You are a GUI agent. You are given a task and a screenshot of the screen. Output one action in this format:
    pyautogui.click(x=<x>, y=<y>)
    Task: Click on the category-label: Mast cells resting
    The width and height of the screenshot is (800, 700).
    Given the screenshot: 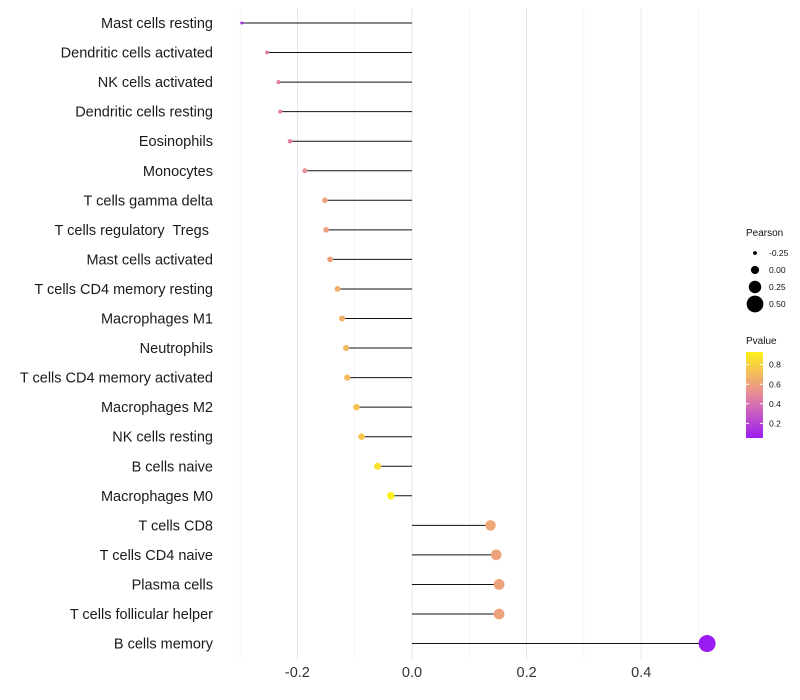 What is the action you would take?
    pyautogui.click(x=157, y=24)
    